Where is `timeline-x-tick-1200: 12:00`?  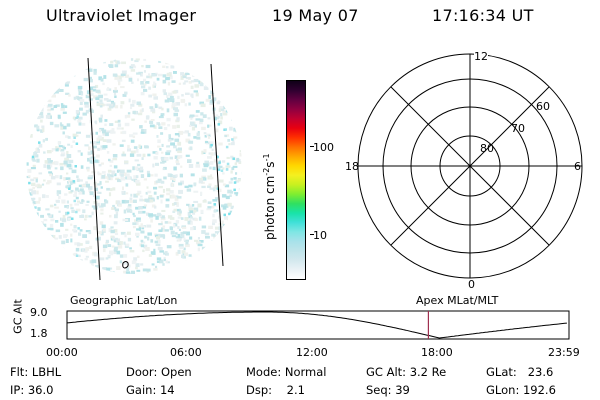
timeline-x-tick-1200: 12:00 is located at coordinates (312, 352).